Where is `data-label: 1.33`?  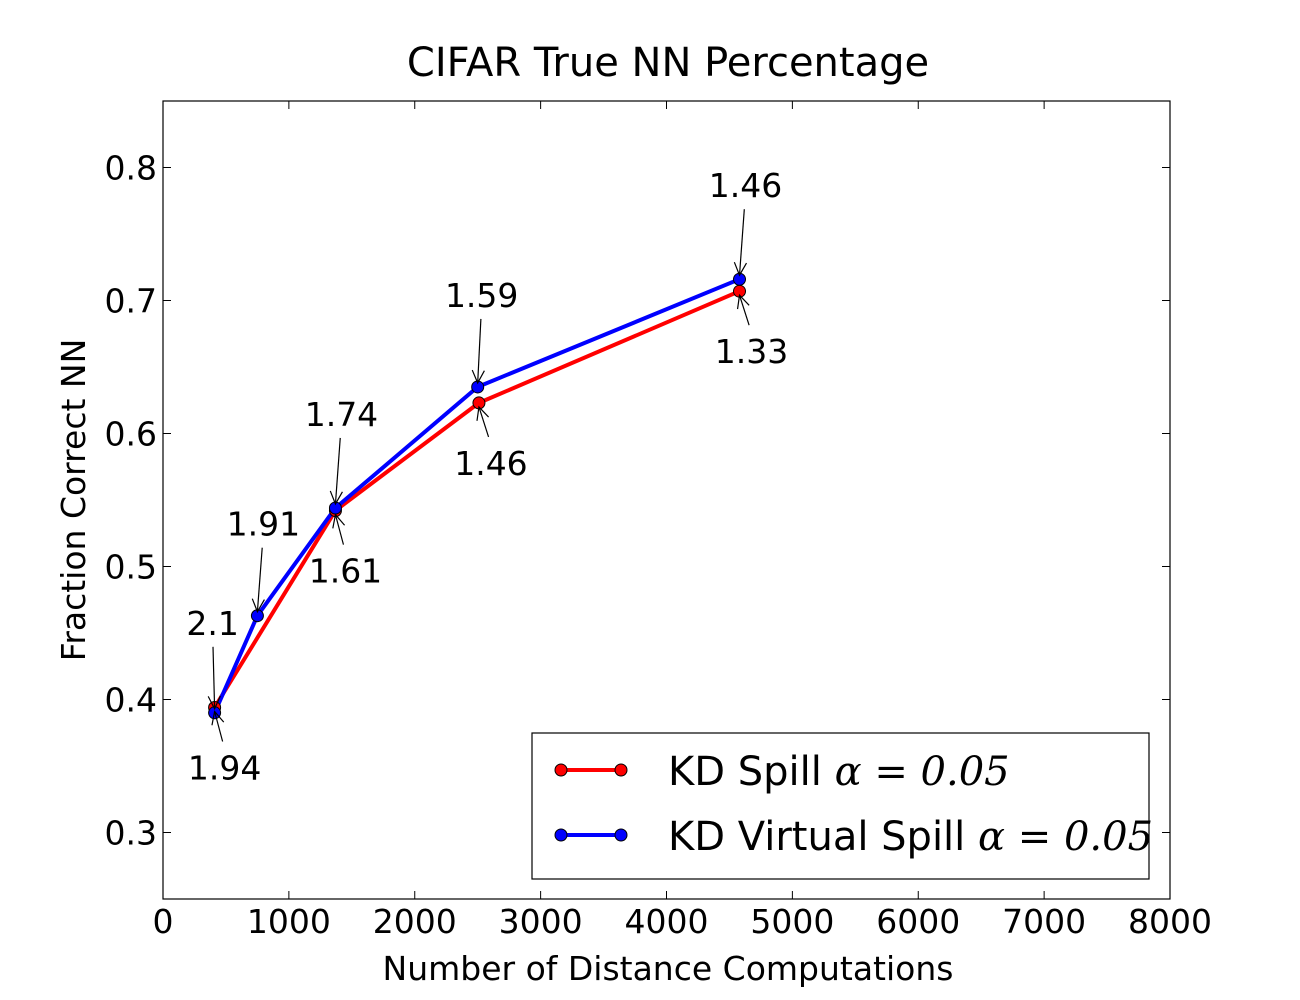 data-label: 1.33 is located at coordinates (751, 351).